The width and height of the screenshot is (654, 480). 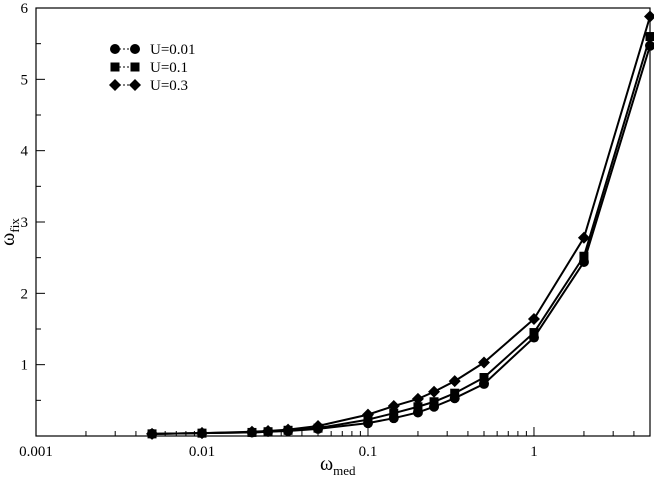 I want to click on legend-label: U=0.01, so click(x=173, y=50).